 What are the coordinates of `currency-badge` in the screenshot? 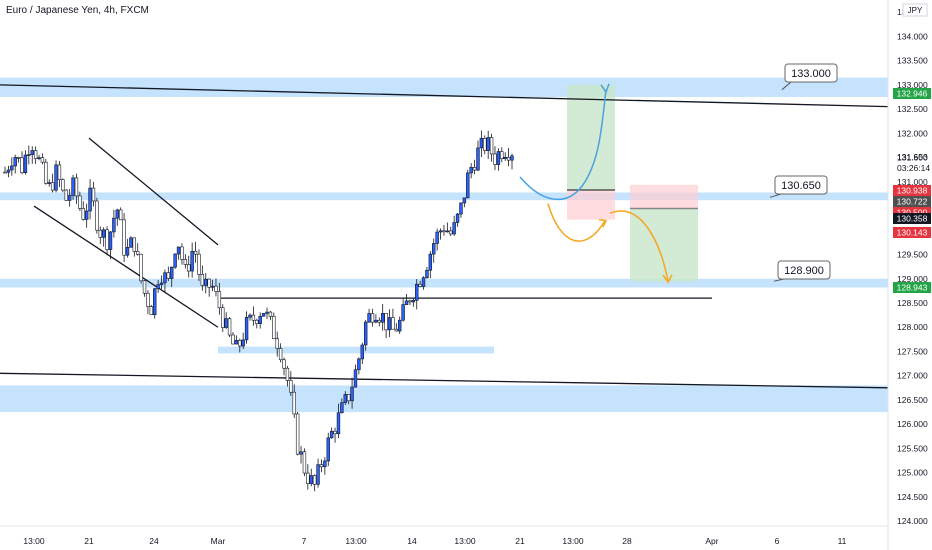 It's located at (915, 10).